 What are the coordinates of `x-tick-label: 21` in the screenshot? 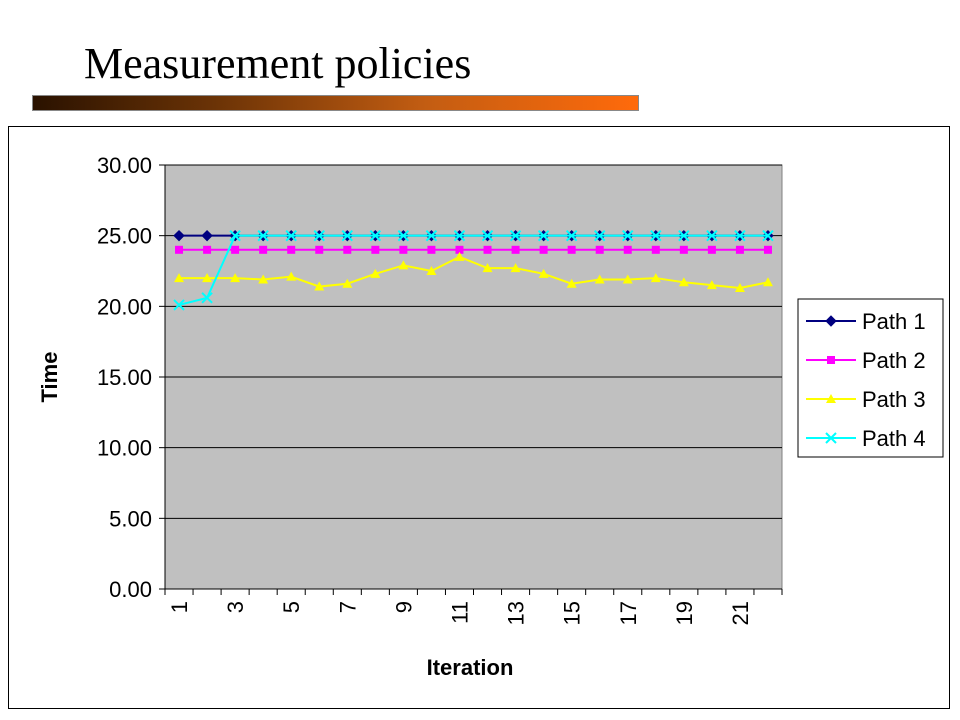 It's located at (740, 613).